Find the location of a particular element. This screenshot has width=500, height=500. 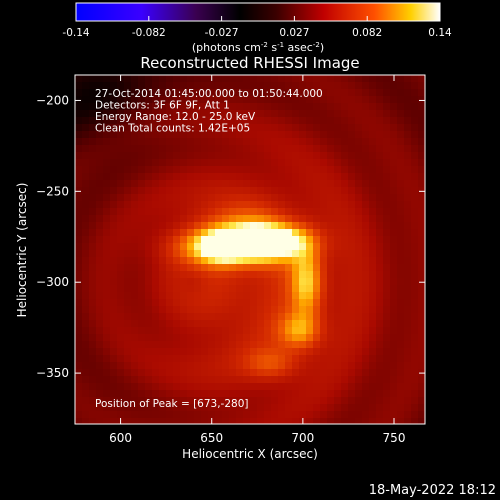

annotation-line: Clean Total counts: 1.42E+05 is located at coordinates (172, 129).